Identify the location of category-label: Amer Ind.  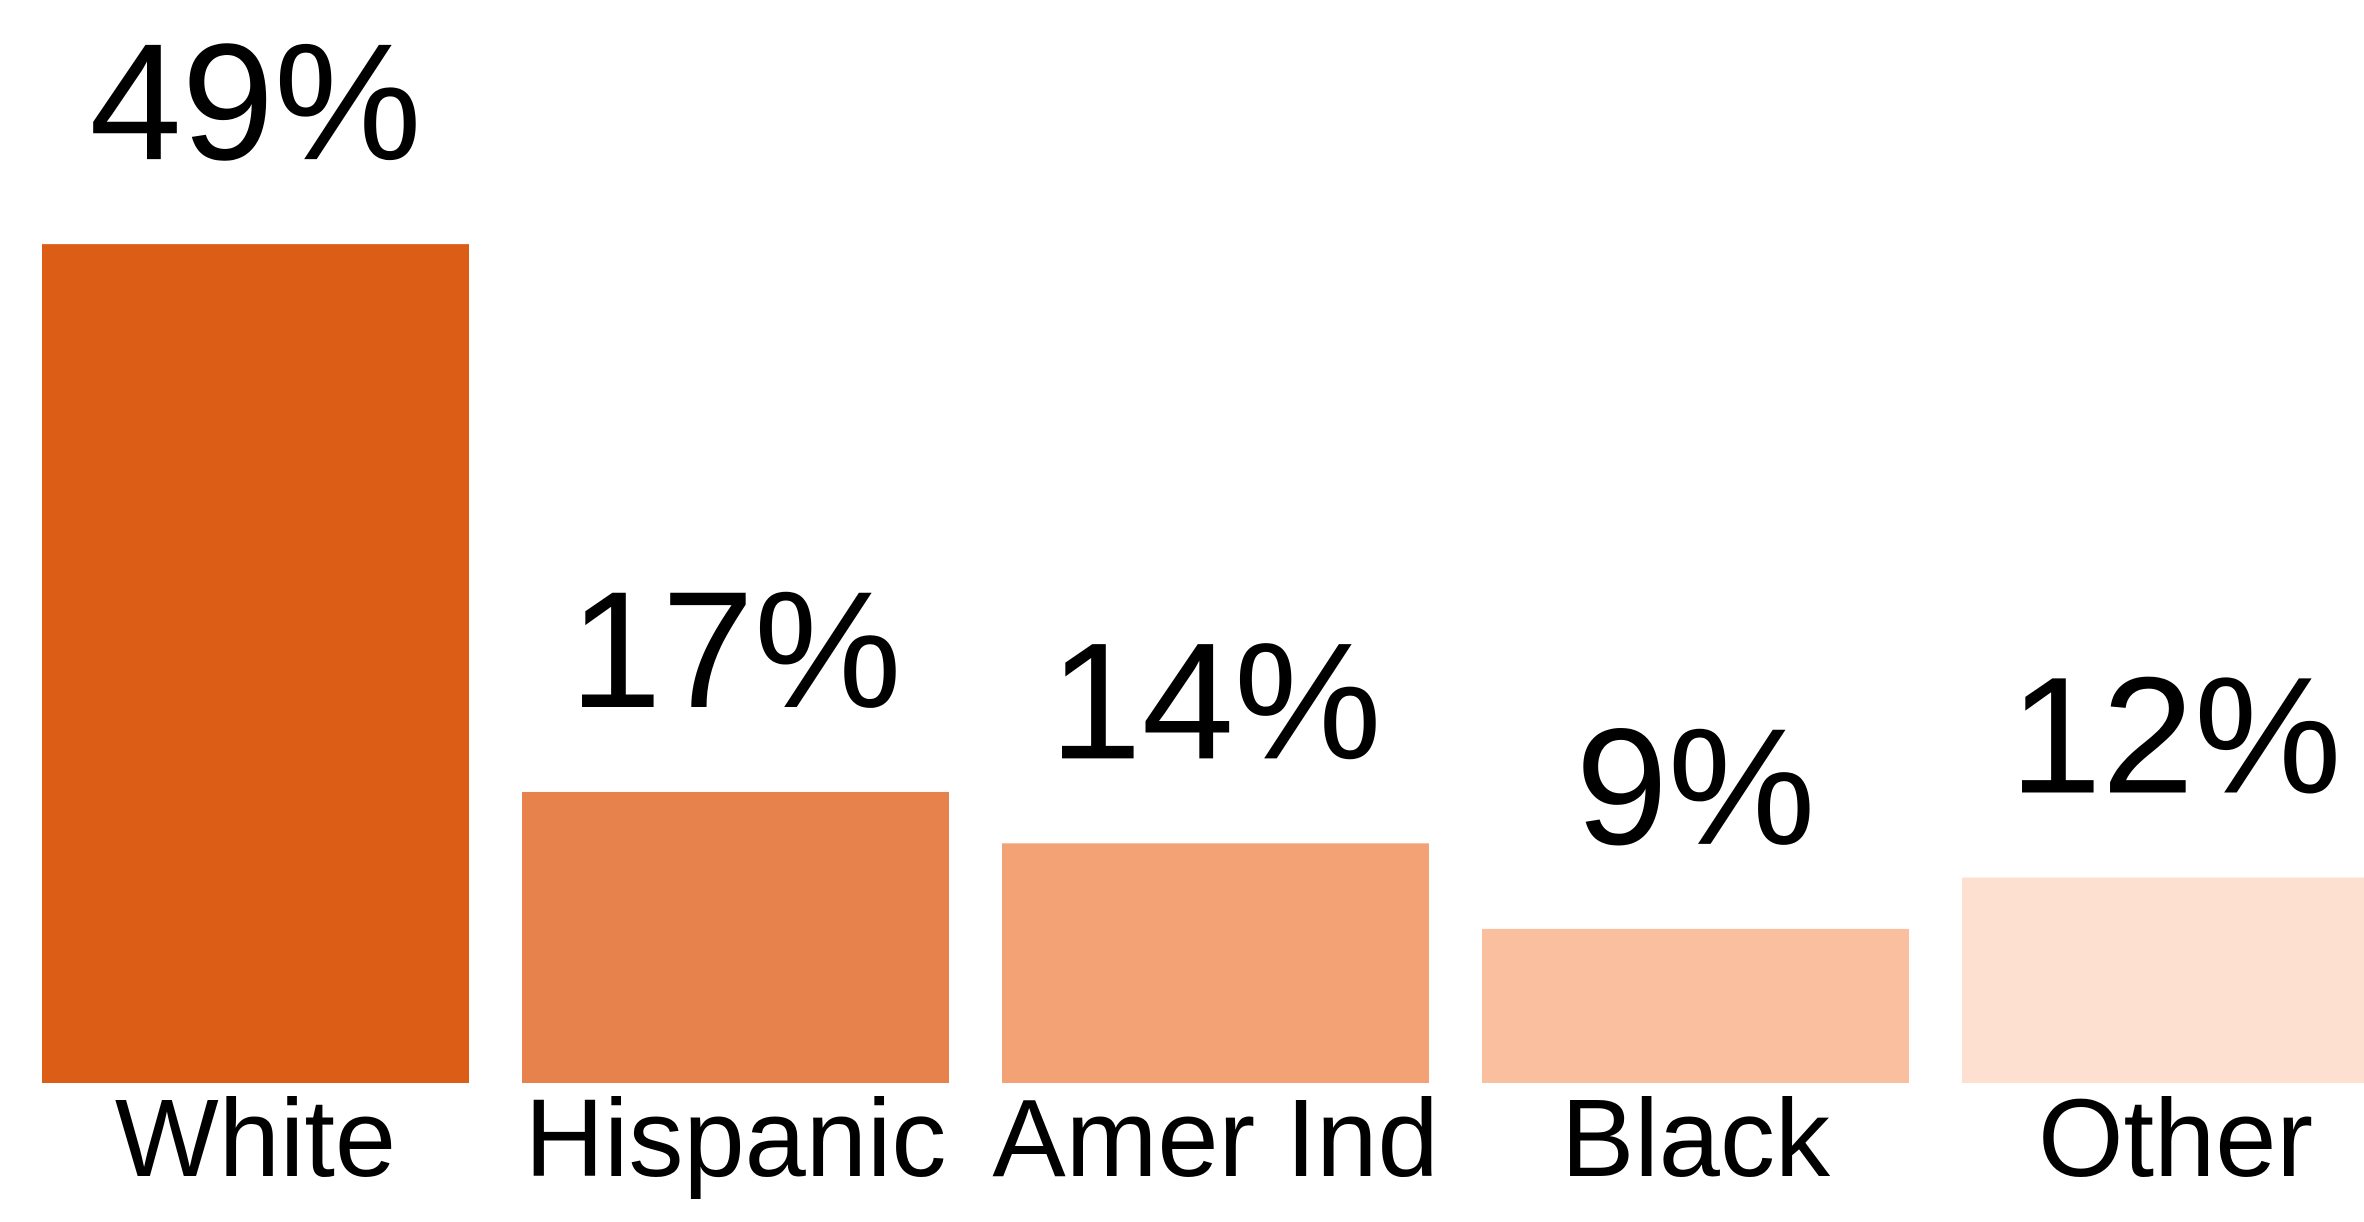
(1215, 1138).